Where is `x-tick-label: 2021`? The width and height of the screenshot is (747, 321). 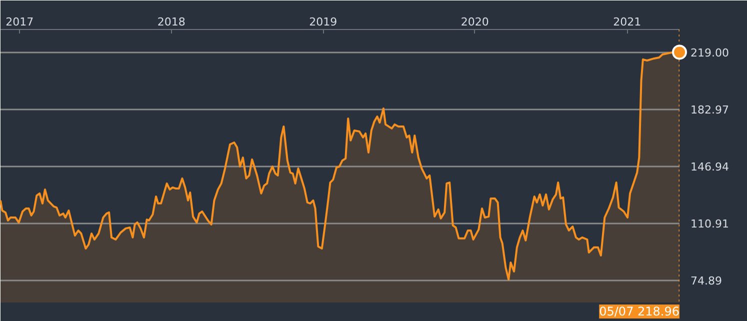
x-tick-label: 2021 is located at coordinates (627, 22).